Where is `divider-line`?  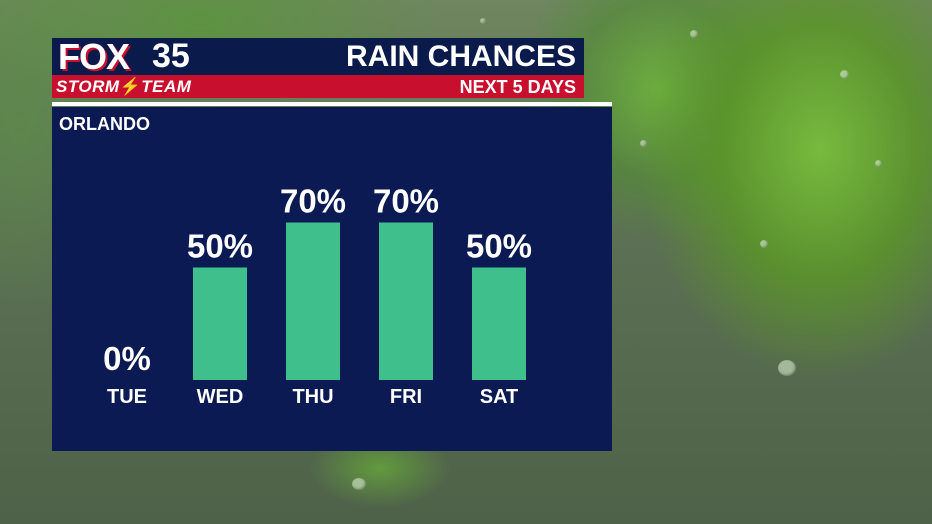 divider-line is located at coordinates (332, 104).